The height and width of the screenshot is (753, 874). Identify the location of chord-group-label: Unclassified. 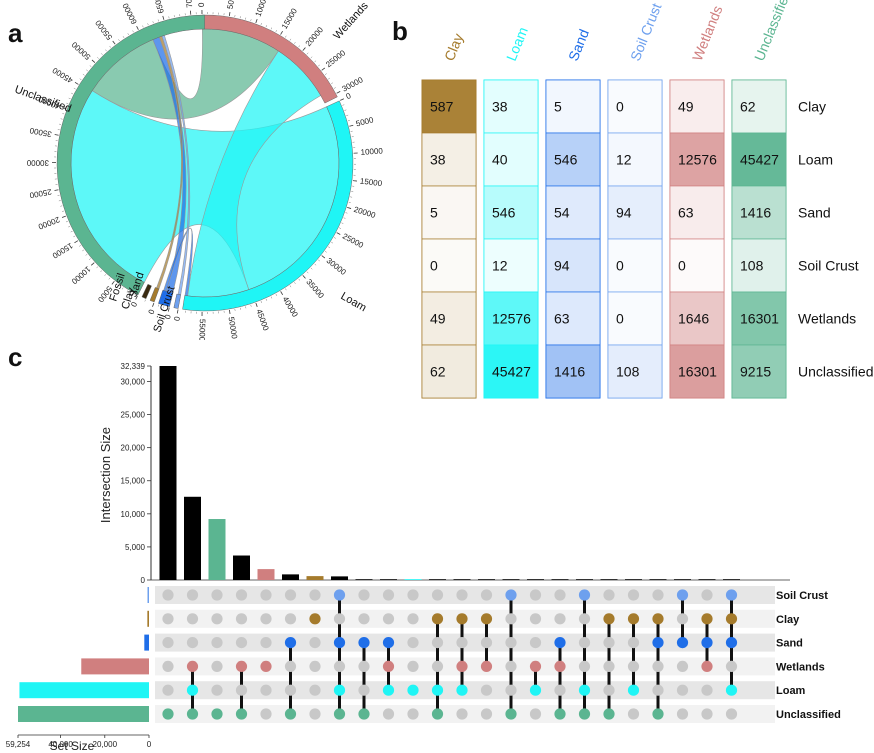
(43, 100).